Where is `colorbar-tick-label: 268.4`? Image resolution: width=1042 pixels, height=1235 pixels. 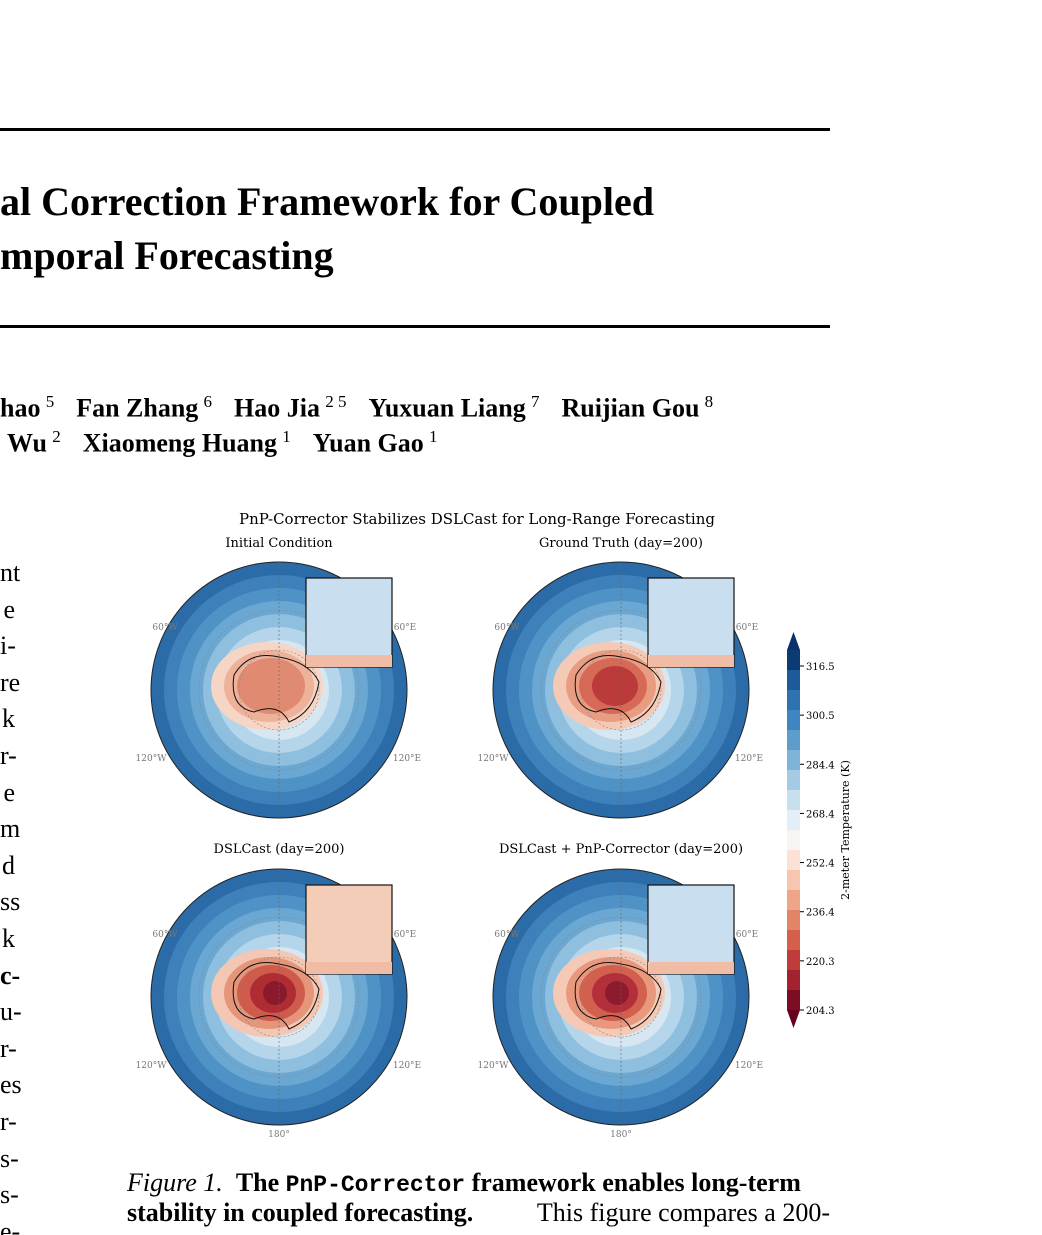 colorbar-tick-label: 268.4 is located at coordinates (820, 814).